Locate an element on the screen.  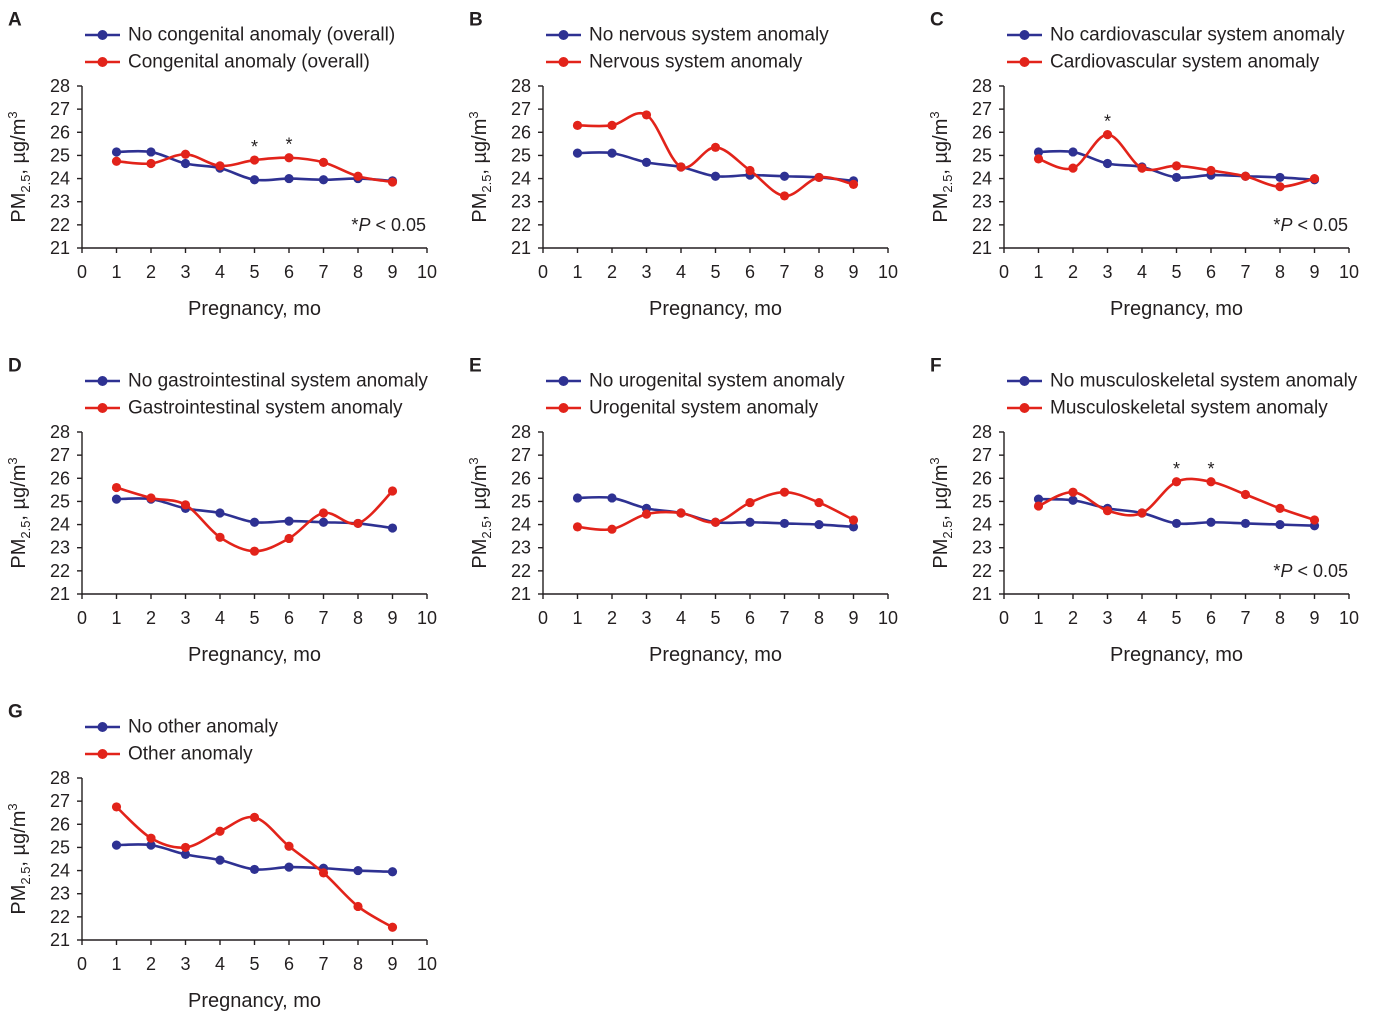
y-axis-title-unit: , µg/m is located at coordinates (19, 493).